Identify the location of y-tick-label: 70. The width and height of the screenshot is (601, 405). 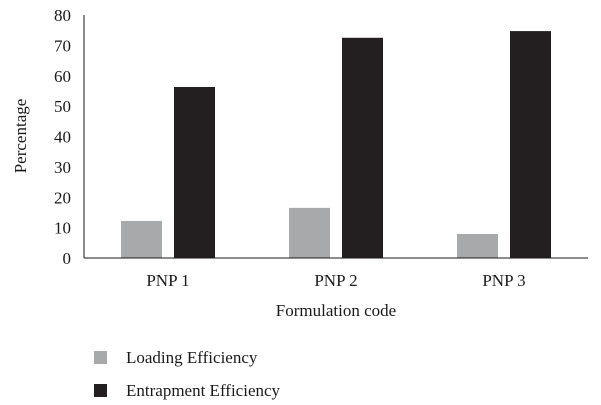
(62, 45).